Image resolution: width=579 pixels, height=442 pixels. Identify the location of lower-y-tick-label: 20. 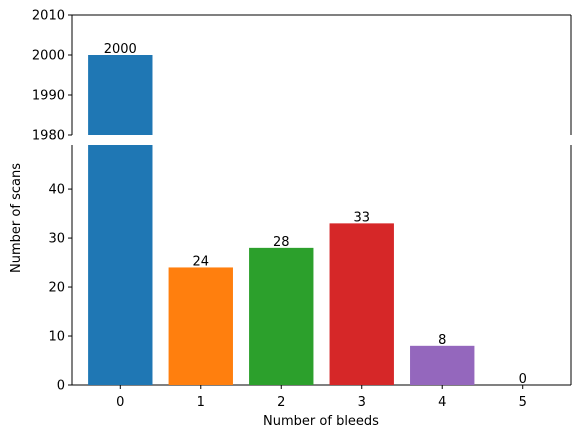
(56, 288).